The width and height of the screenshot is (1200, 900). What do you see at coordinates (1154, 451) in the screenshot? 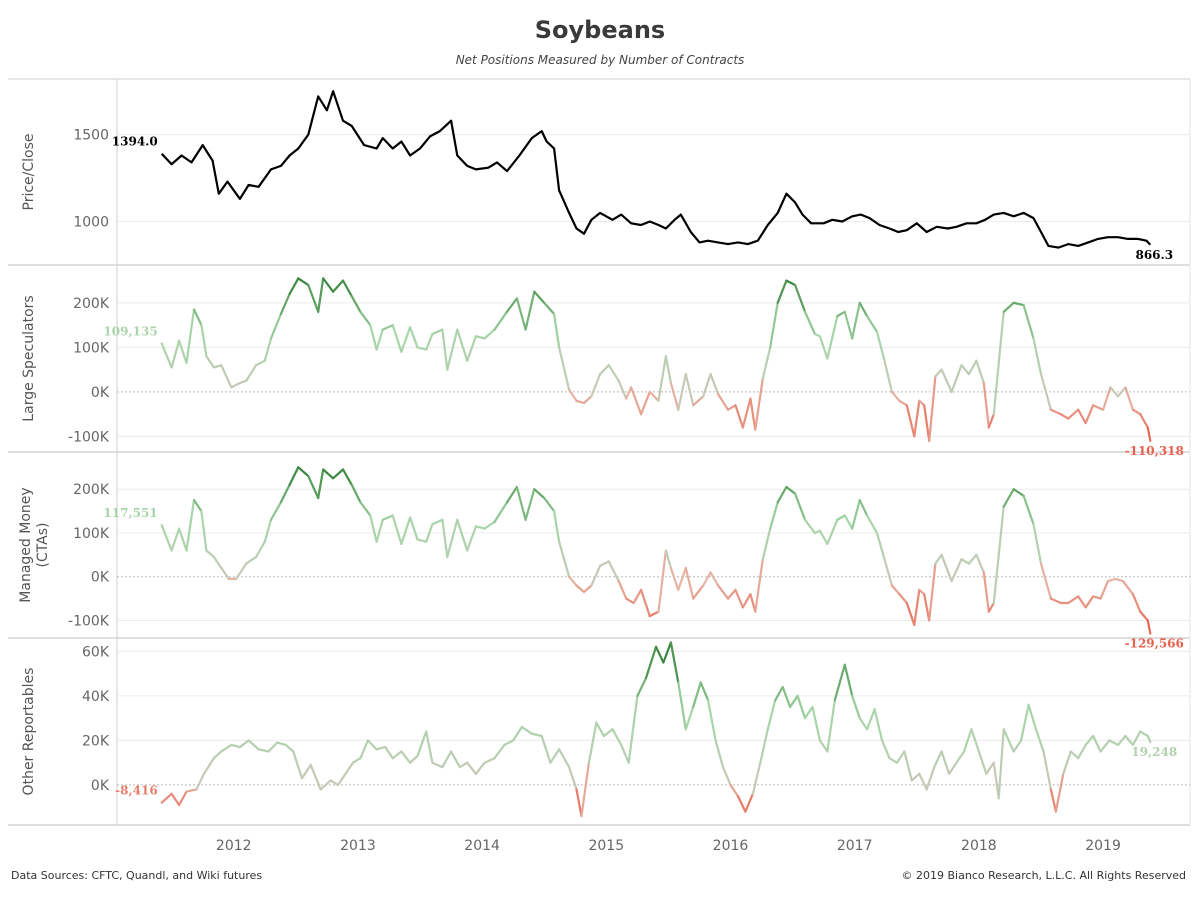
I see `end-value-label: -110,318` at bounding box center [1154, 451].